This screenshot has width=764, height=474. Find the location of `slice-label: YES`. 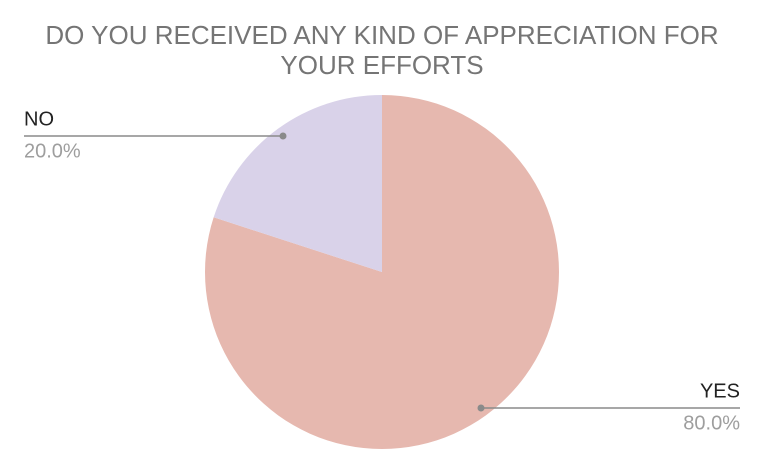

slice-label: YES is located at coordinates (720, 391).